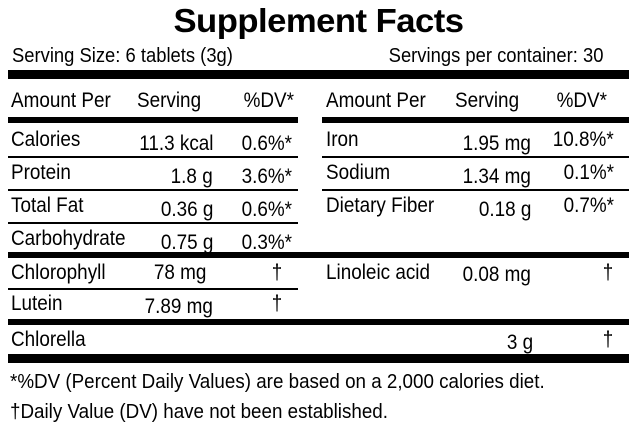  Describe the element at coordinates (475, 120) in the screenshot. I see `header-rule-right` at that location.